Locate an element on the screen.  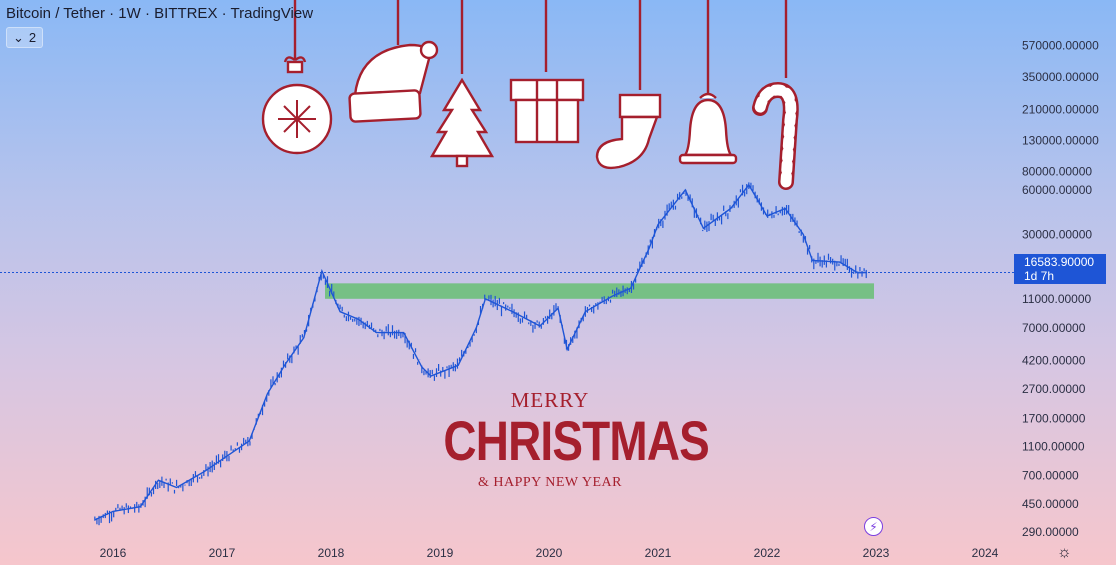
ornament-bell-icon is located at coordinates (708, 82).